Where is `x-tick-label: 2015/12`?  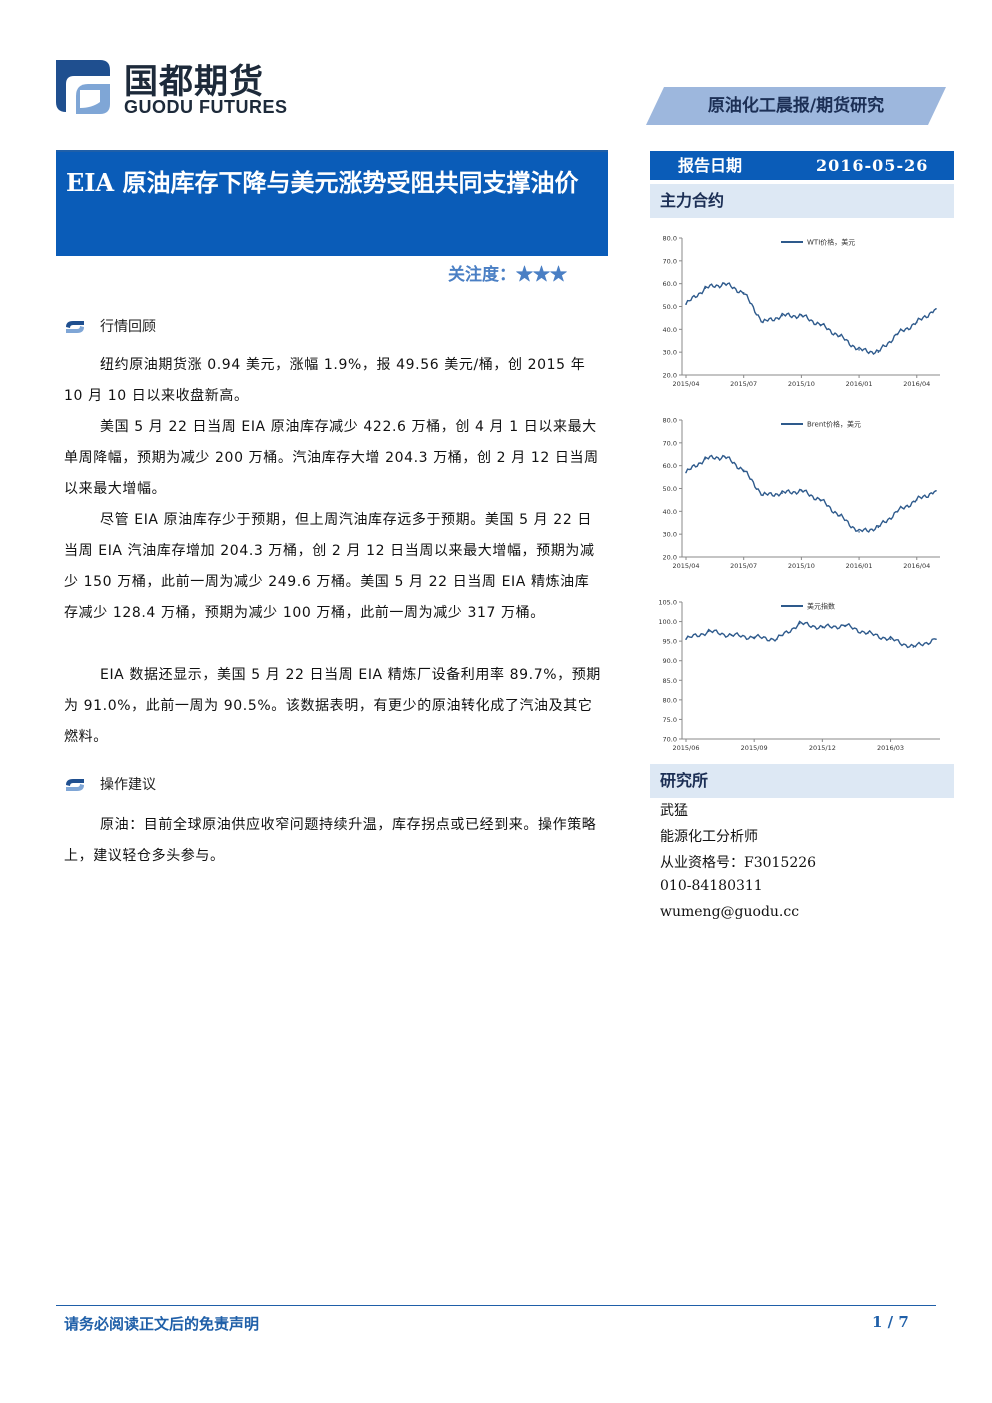 x-tick-label: 2015/12 is located at coordinates (822, 748).